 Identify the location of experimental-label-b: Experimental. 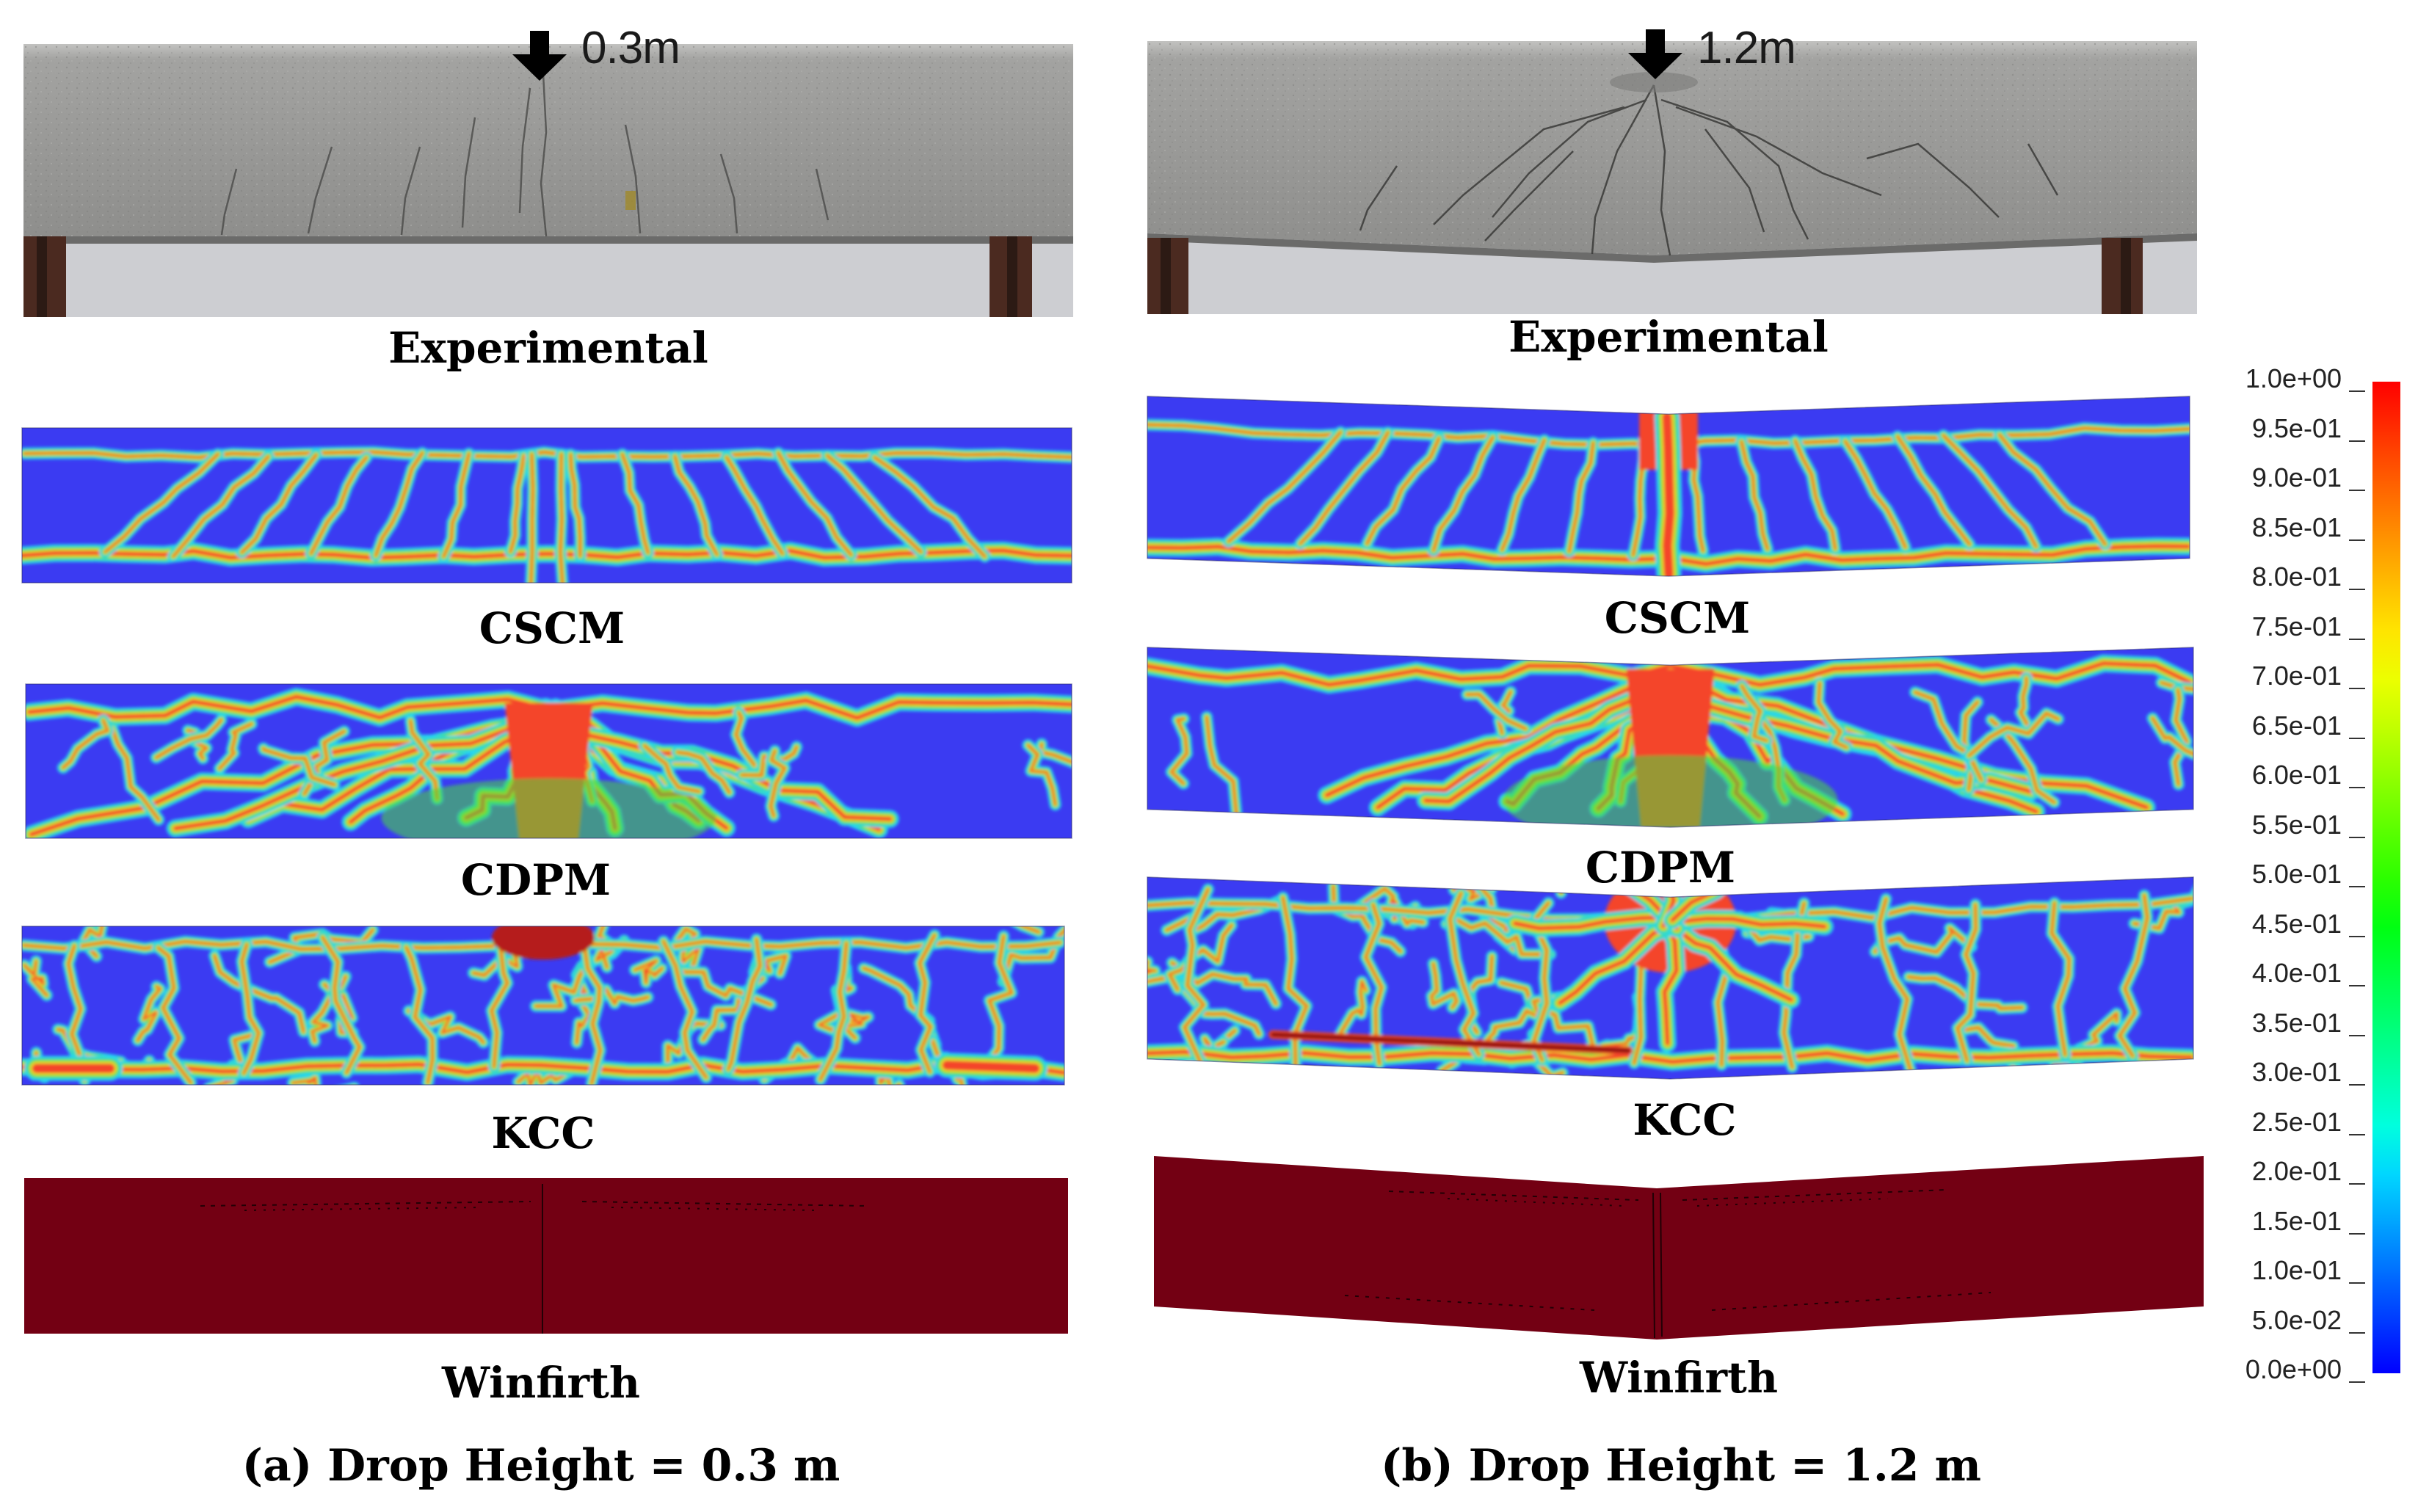
(1668, 337).